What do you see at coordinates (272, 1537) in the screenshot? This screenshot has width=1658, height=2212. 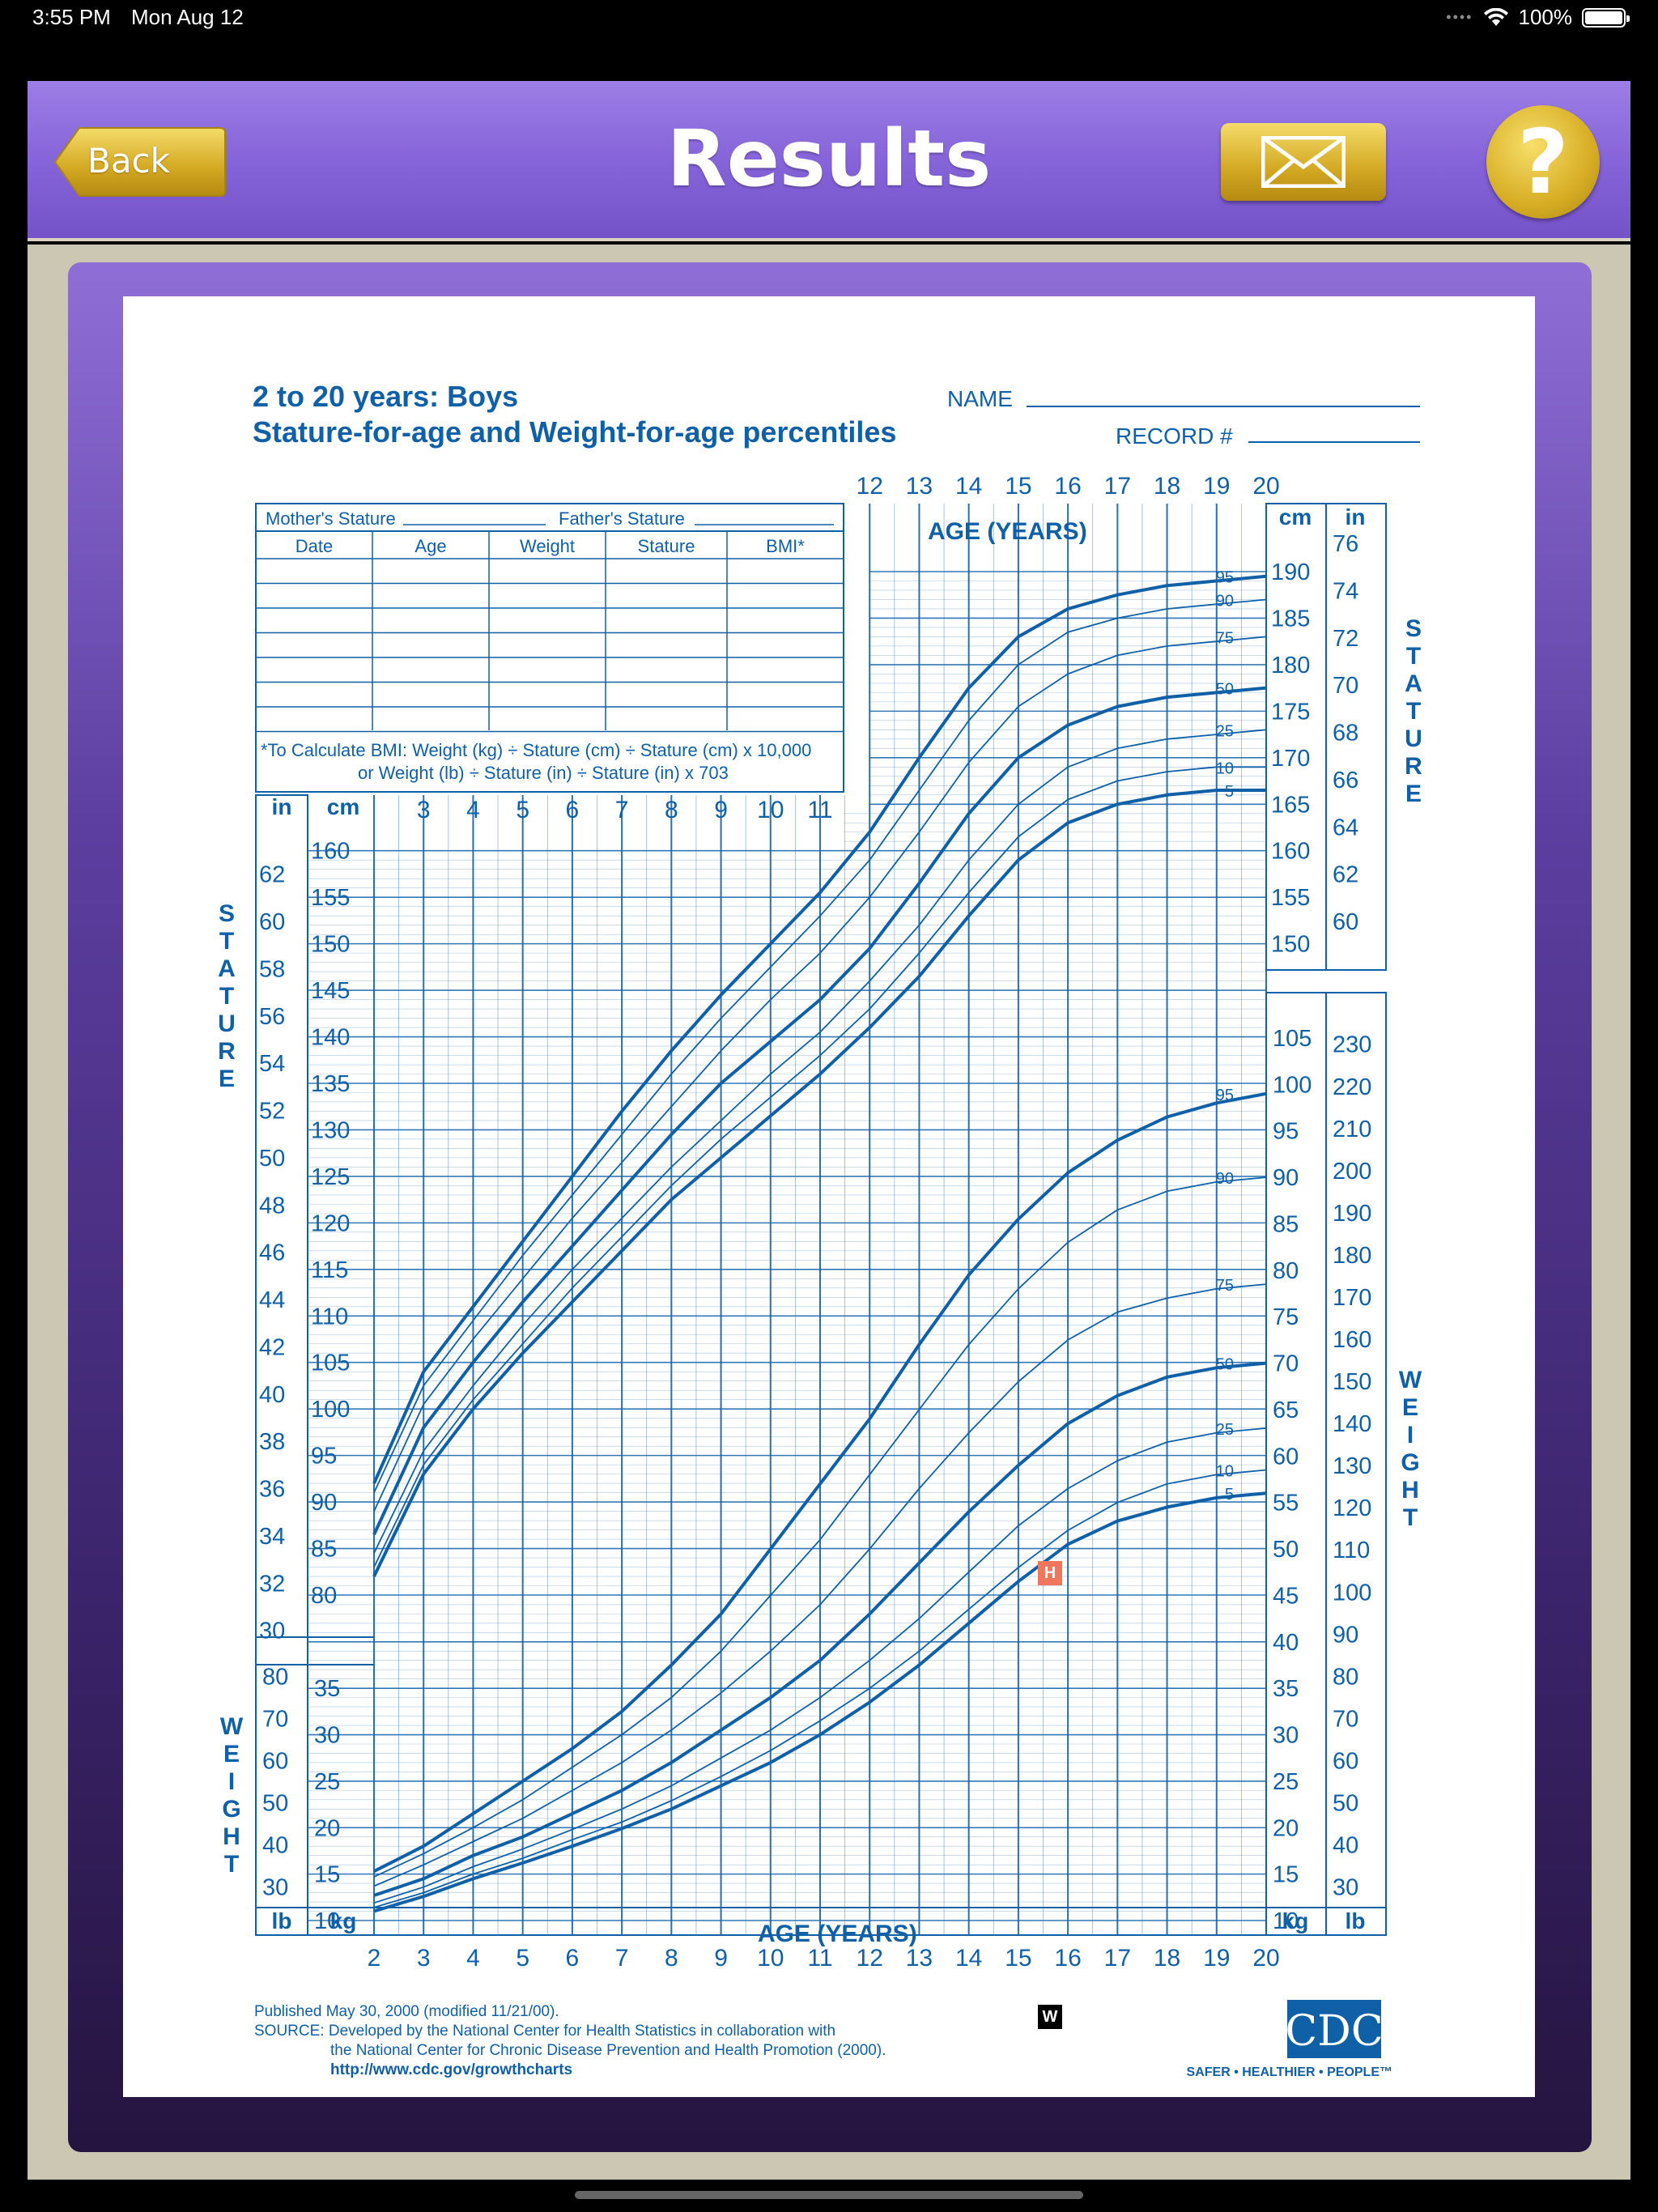 I see `stature-in-tick-left: 34` at bounding box center [272, 1537].